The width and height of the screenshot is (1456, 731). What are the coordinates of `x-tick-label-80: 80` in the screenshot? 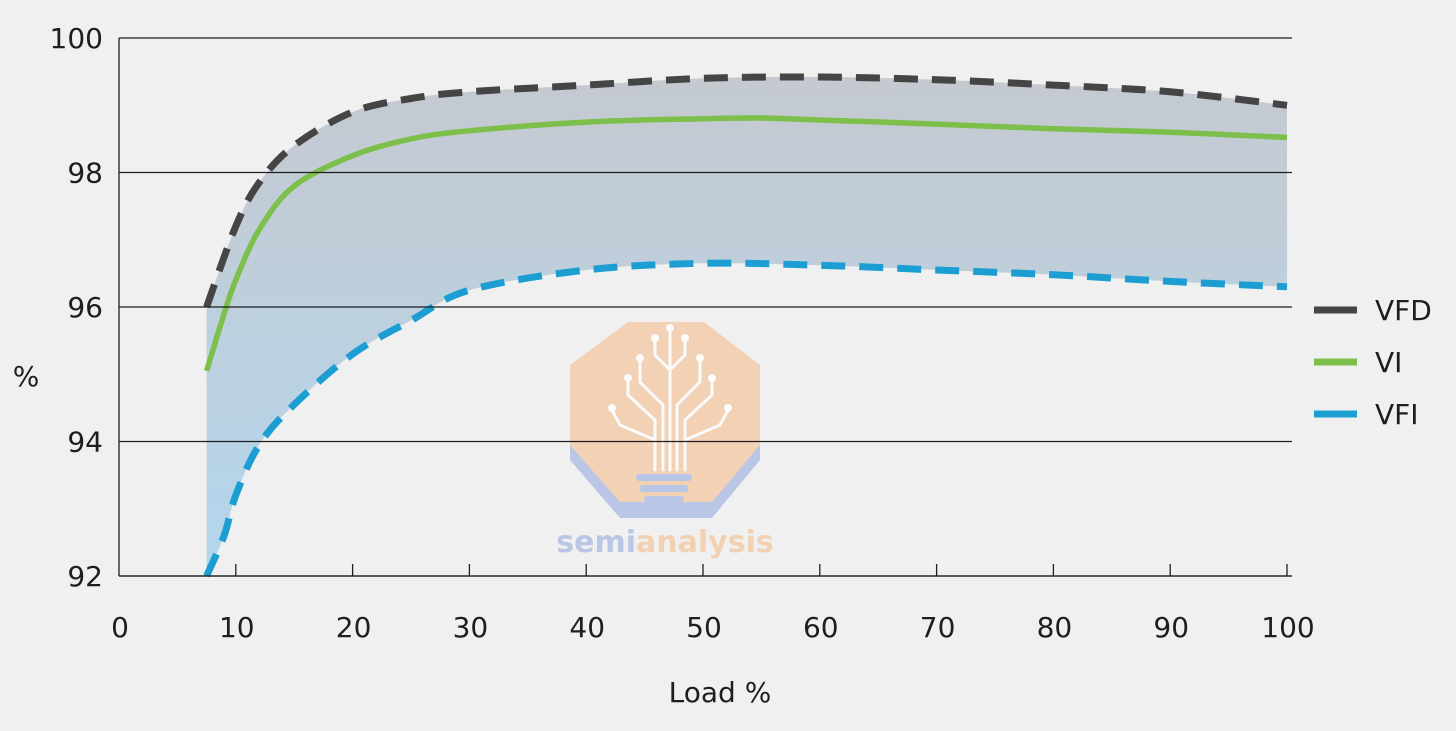 It's located at (1055, 627).